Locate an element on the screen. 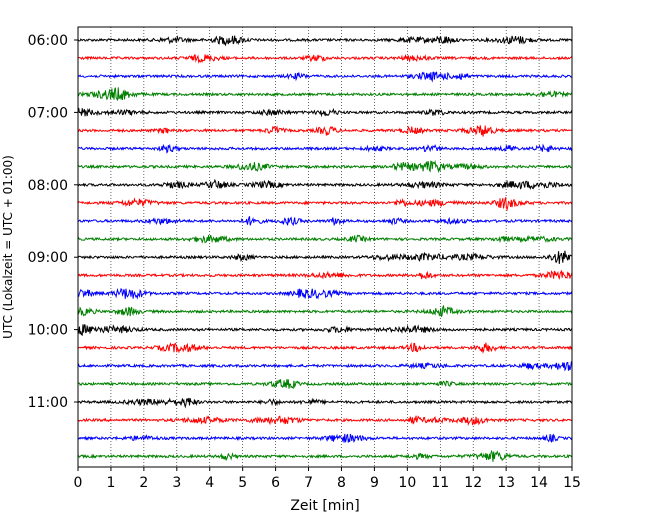 The height and width of the screenshot is (520, 650). y-tick-label: 08:00 is located at coordinates (48, 186).